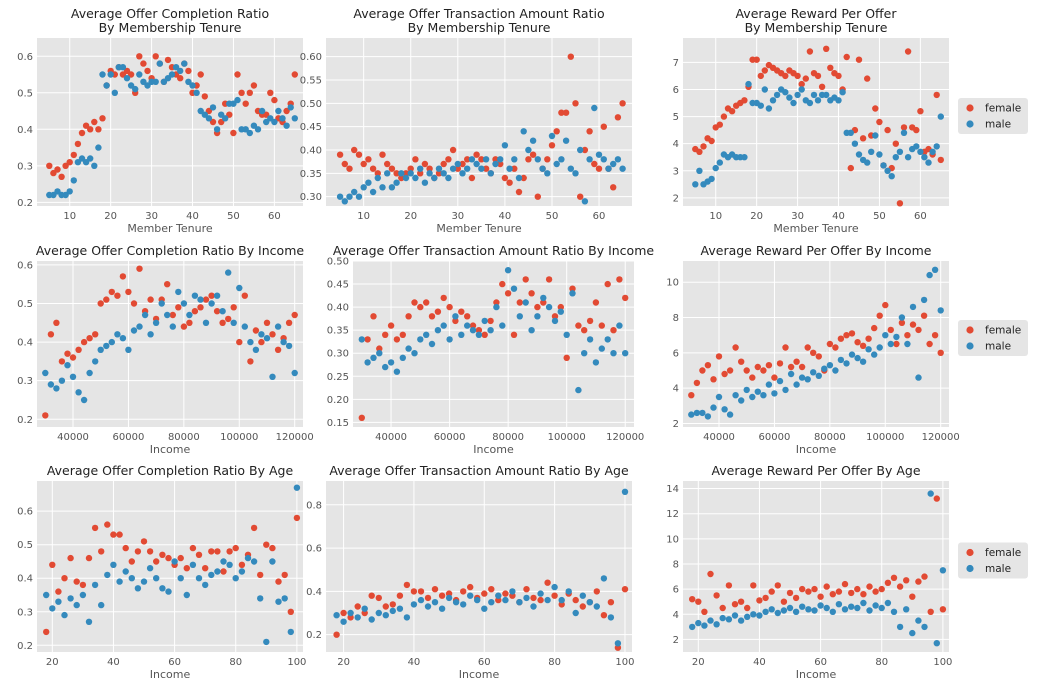 The width and height of the screenshot is (1041, 690). I want to click on x-tick-label: 20, so click(756, 216).